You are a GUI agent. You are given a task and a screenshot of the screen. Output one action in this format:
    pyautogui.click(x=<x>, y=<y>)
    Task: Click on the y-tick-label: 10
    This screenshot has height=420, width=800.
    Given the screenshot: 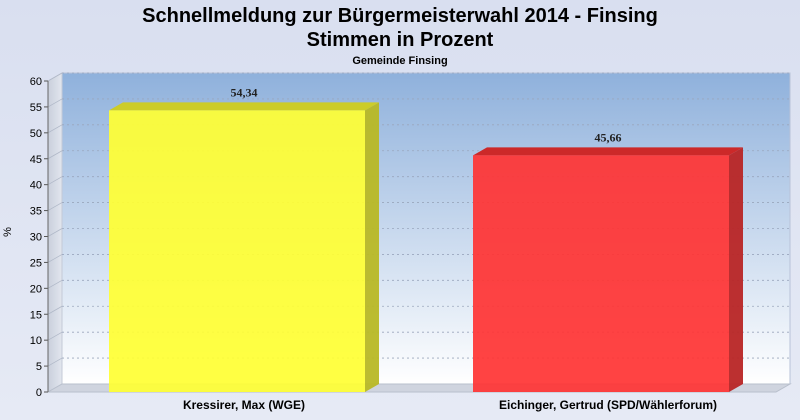 What is the action you would take?
    pyautogui.click(x=36, y=341)
    